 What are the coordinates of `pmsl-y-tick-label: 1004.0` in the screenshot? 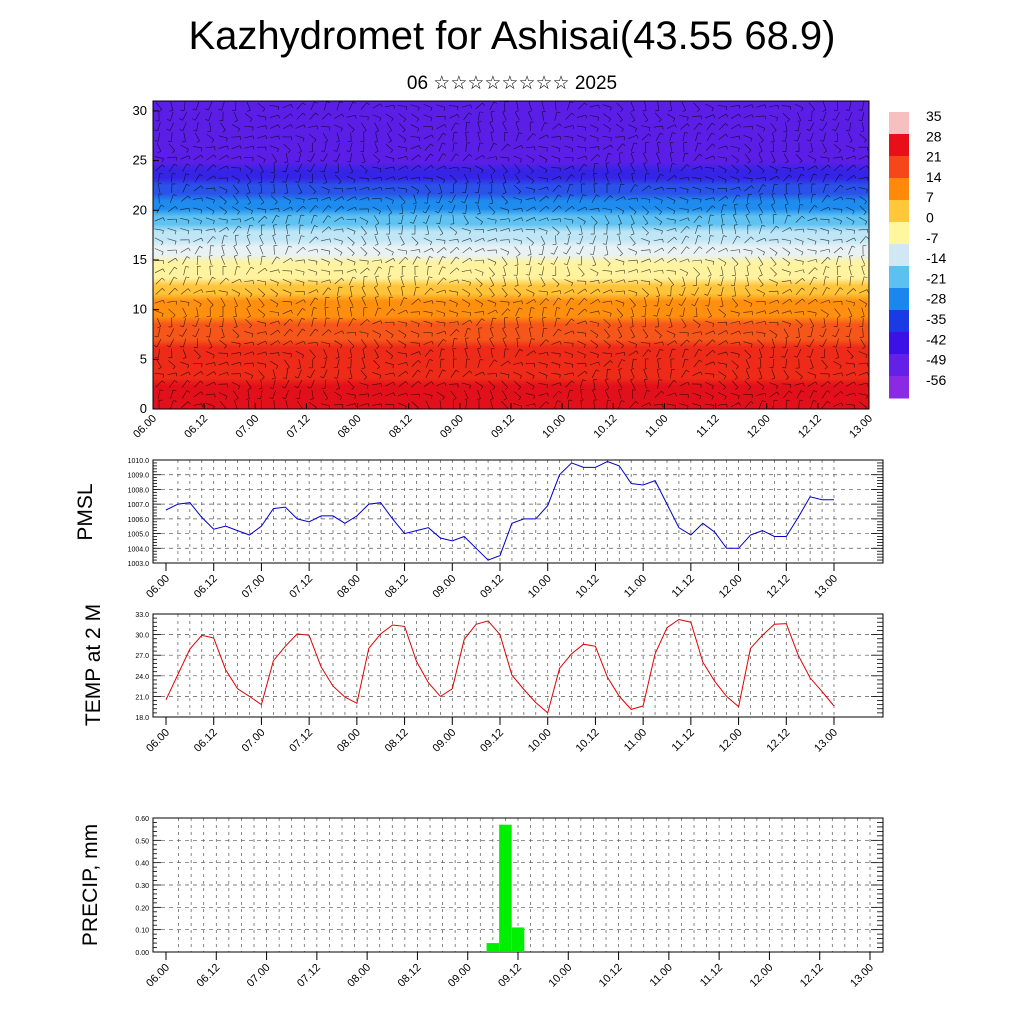 It's located at (139, 549).